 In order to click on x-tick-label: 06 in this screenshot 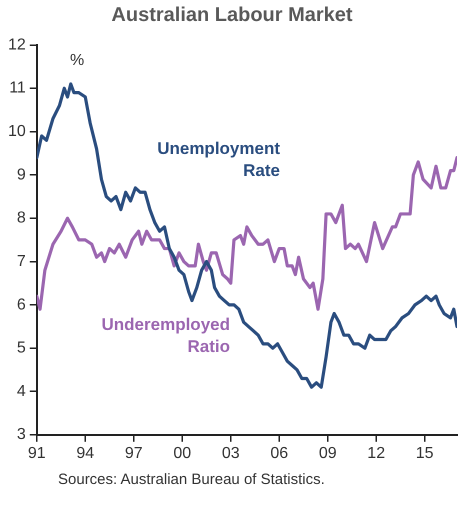, I will do `click(279, 453)`.